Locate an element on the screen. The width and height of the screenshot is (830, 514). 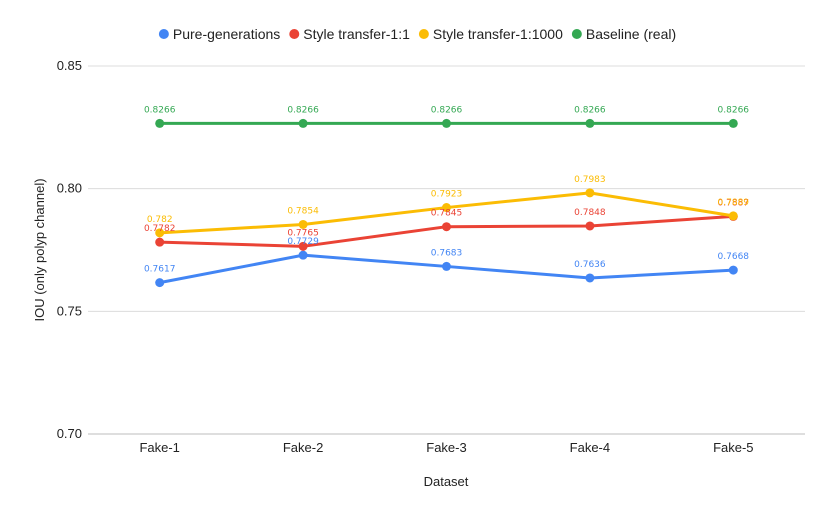
data-label: 0.7729 is located at coordinates (303, 242).